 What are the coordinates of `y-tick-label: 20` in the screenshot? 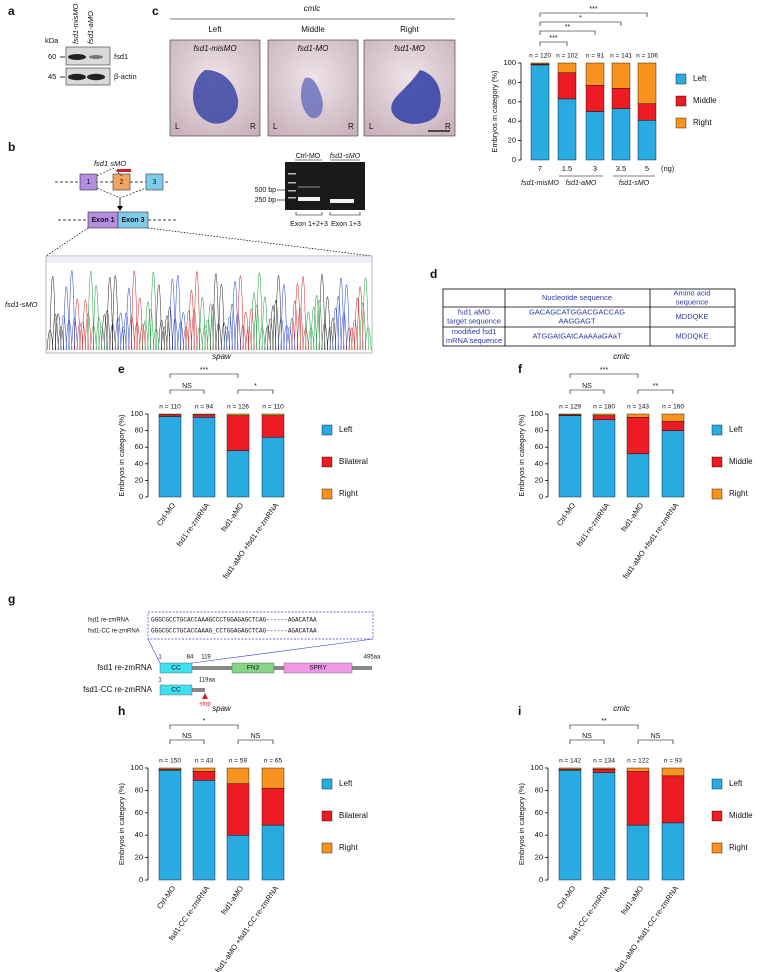 It's located at (539, 857).